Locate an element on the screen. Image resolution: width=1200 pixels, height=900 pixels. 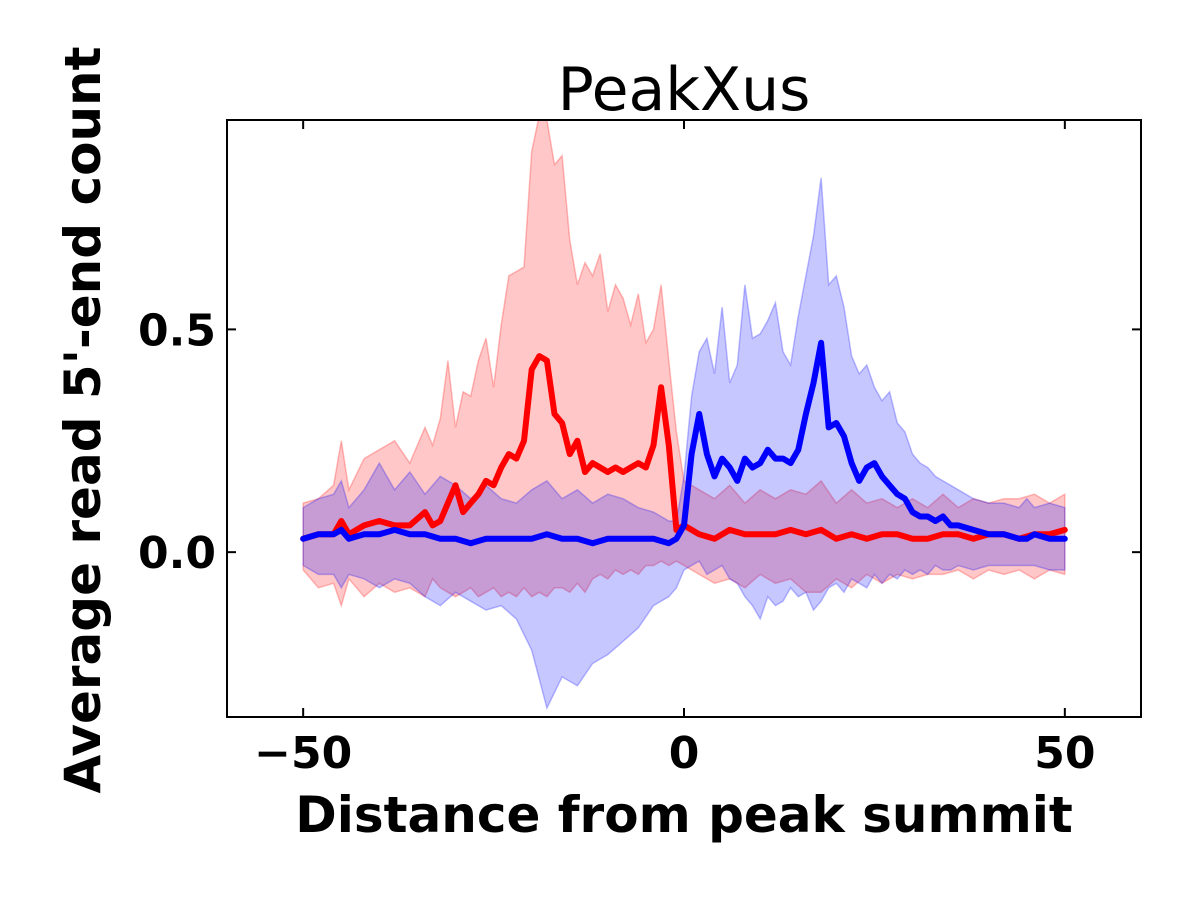
series-0-line is located at coordinates (684, 447).